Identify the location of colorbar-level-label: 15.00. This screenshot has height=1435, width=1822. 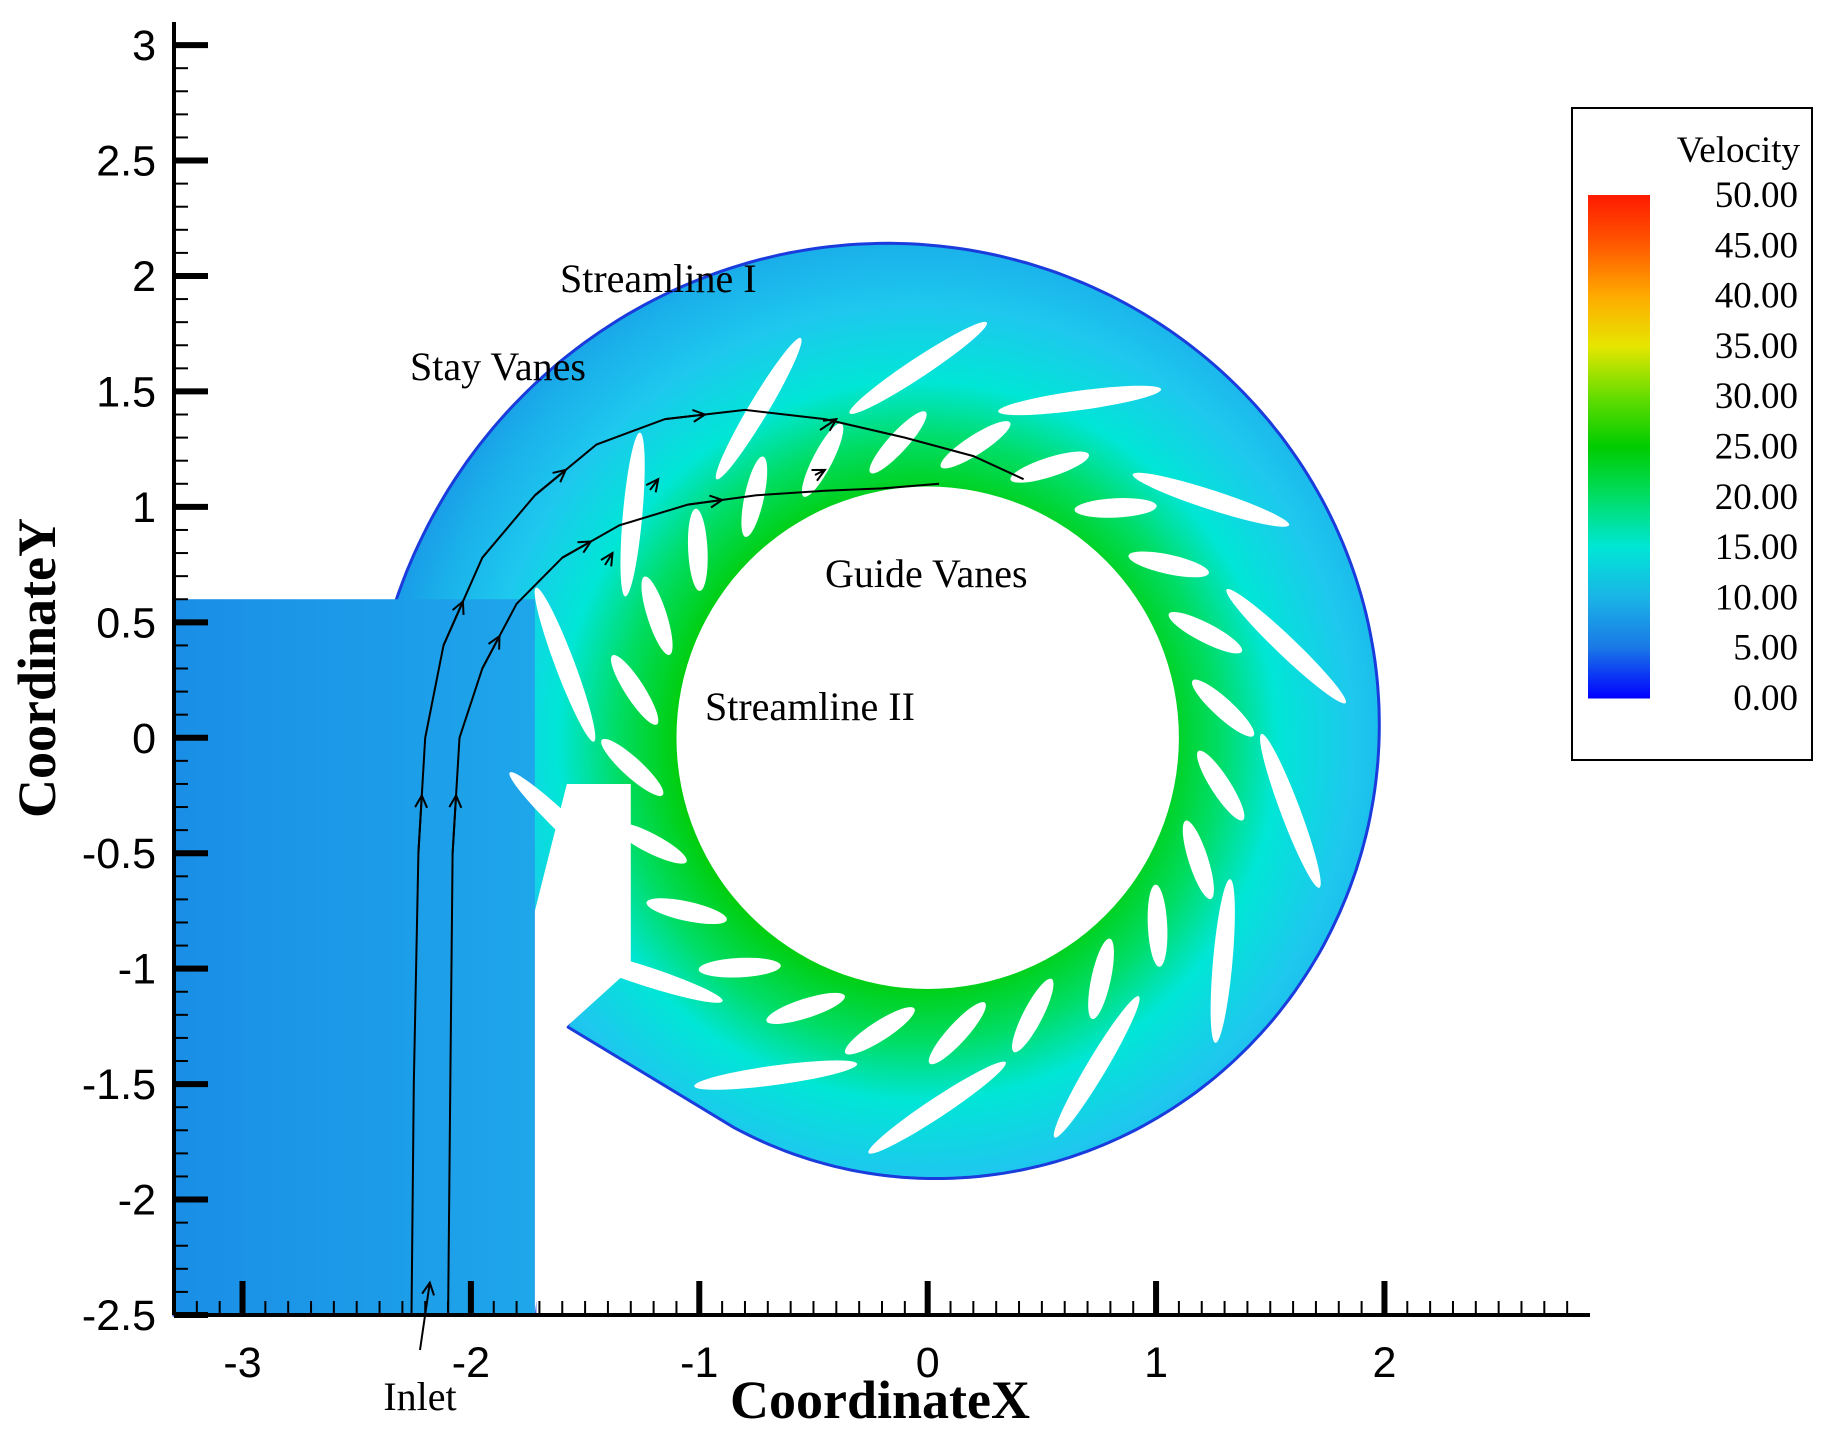
(1756, 547).